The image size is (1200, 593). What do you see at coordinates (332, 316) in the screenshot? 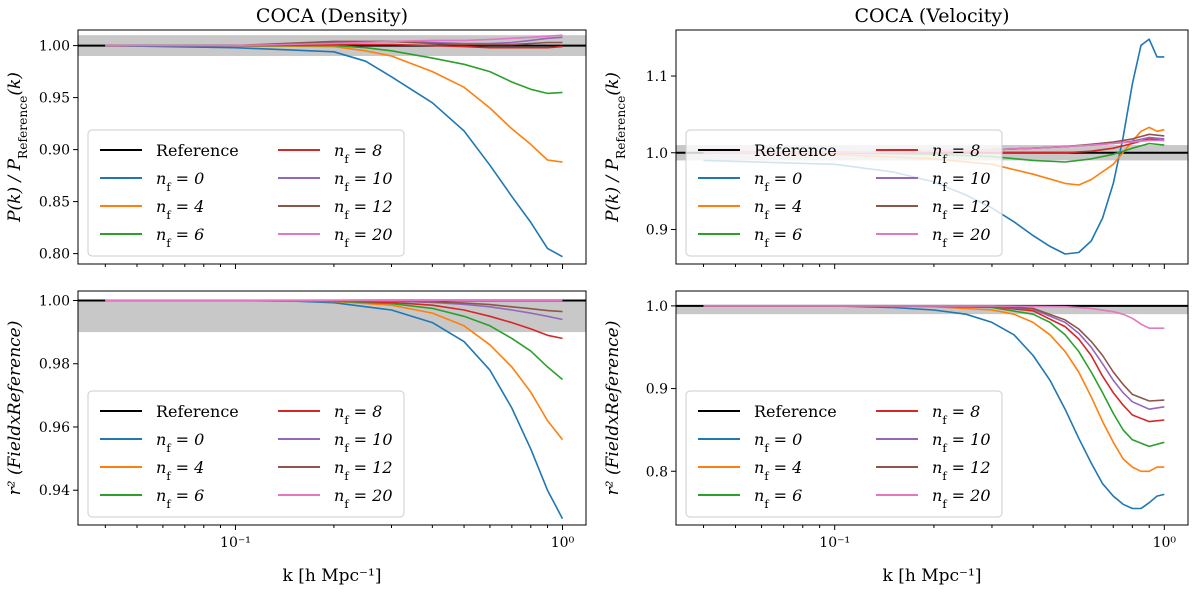
I see `tolerance-band` at bounding box center [332, 316].